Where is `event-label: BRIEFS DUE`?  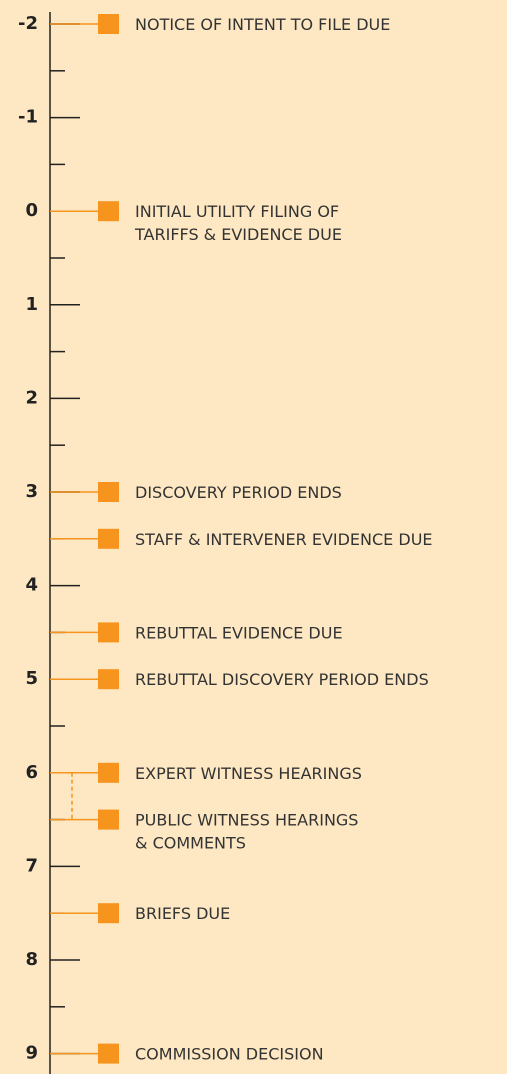 event-label: BRIEFS DUE is located at coordinates (182, 913).